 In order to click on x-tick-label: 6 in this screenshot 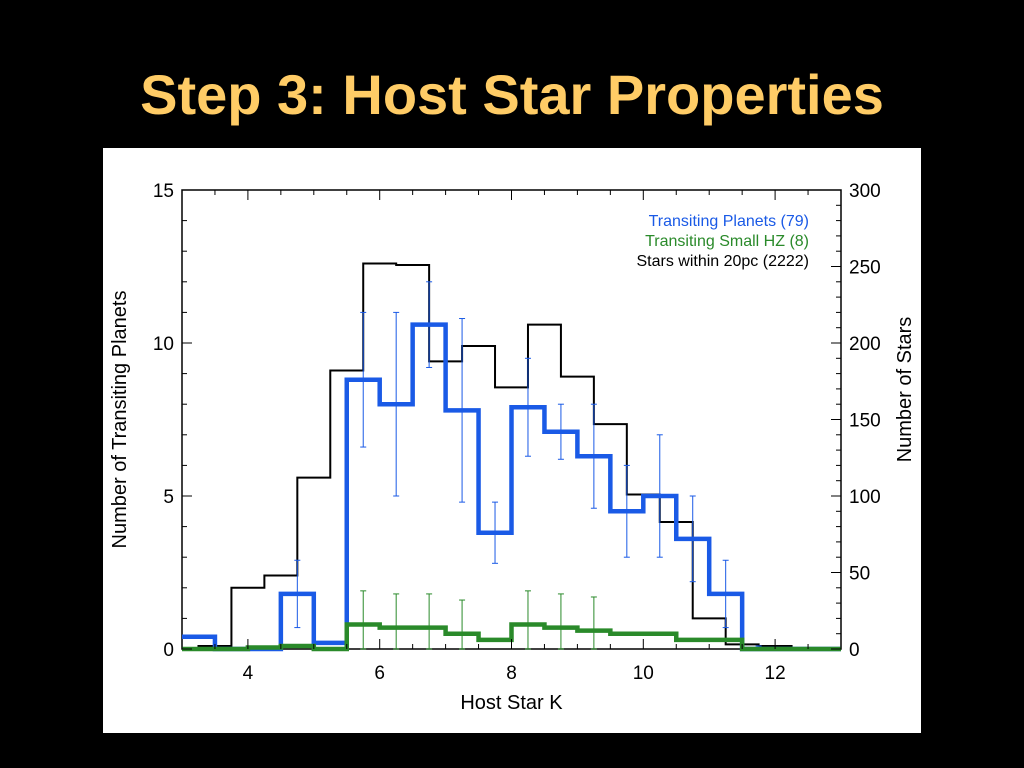, I will do `click(379, 673)`.